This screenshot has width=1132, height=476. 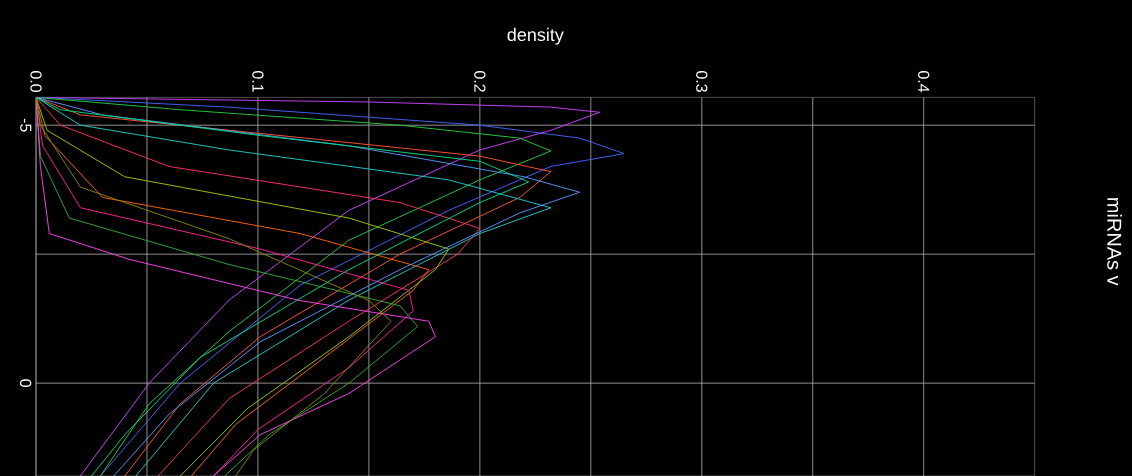 I want to click on y-tick-label: -5, so click(x=26, y=125).